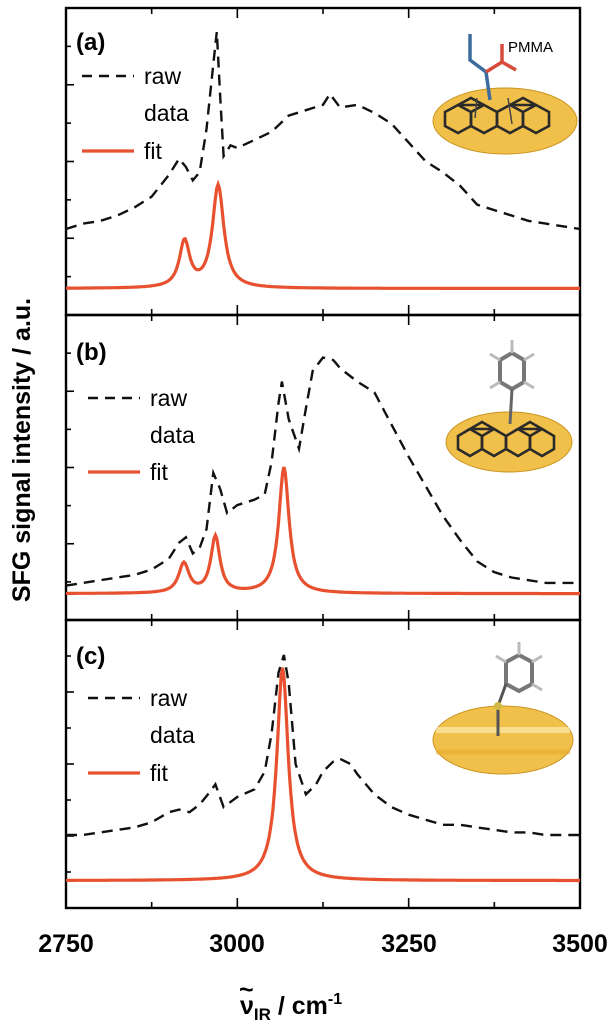 The height and width of the screenshot is (1029, 614). Describe the element at coordinates (247, 1006) in the screenshot. I see `x-axis-symbol: ν` at that location.